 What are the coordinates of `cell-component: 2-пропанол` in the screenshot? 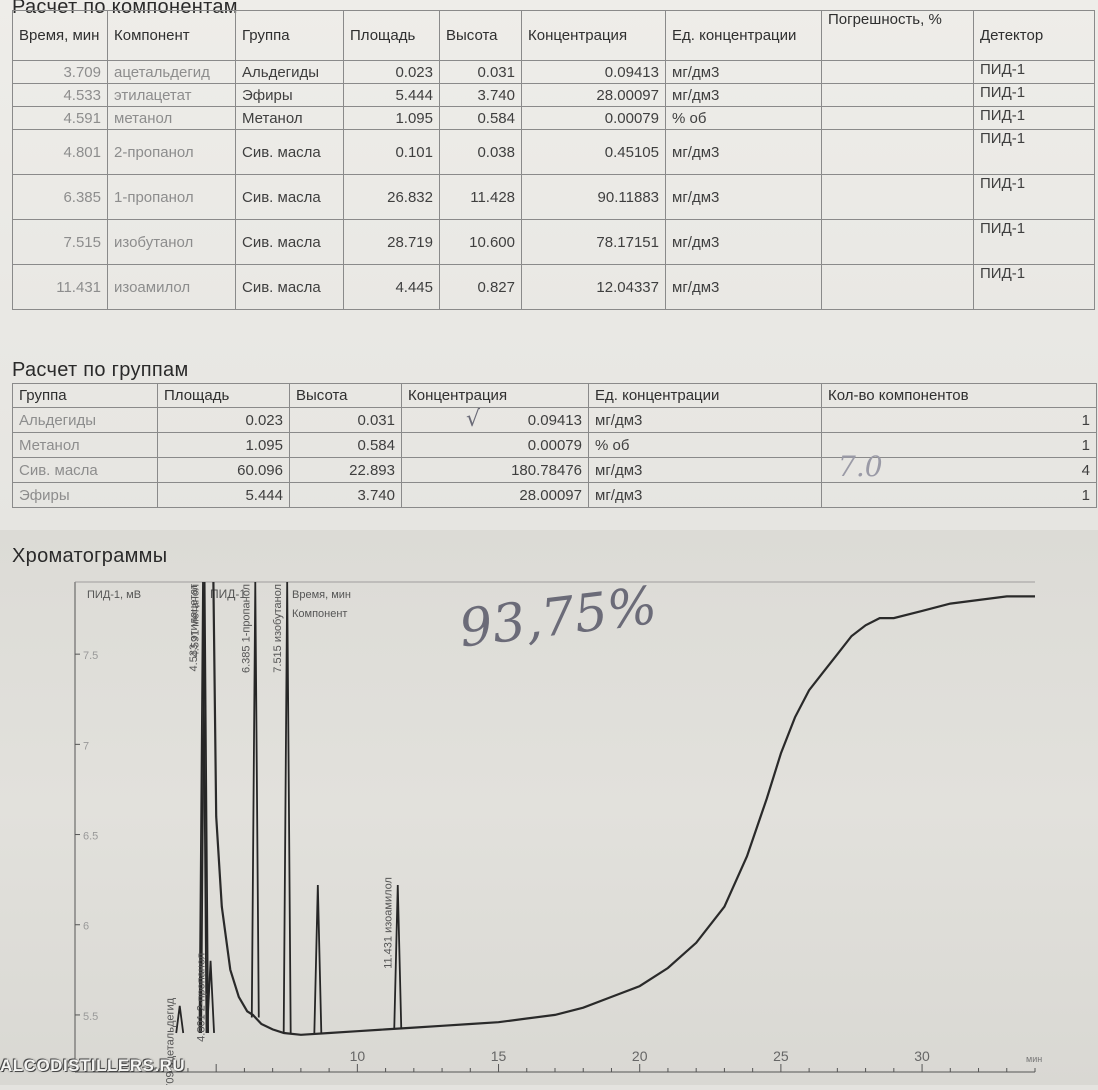 It's located at (171, 152).